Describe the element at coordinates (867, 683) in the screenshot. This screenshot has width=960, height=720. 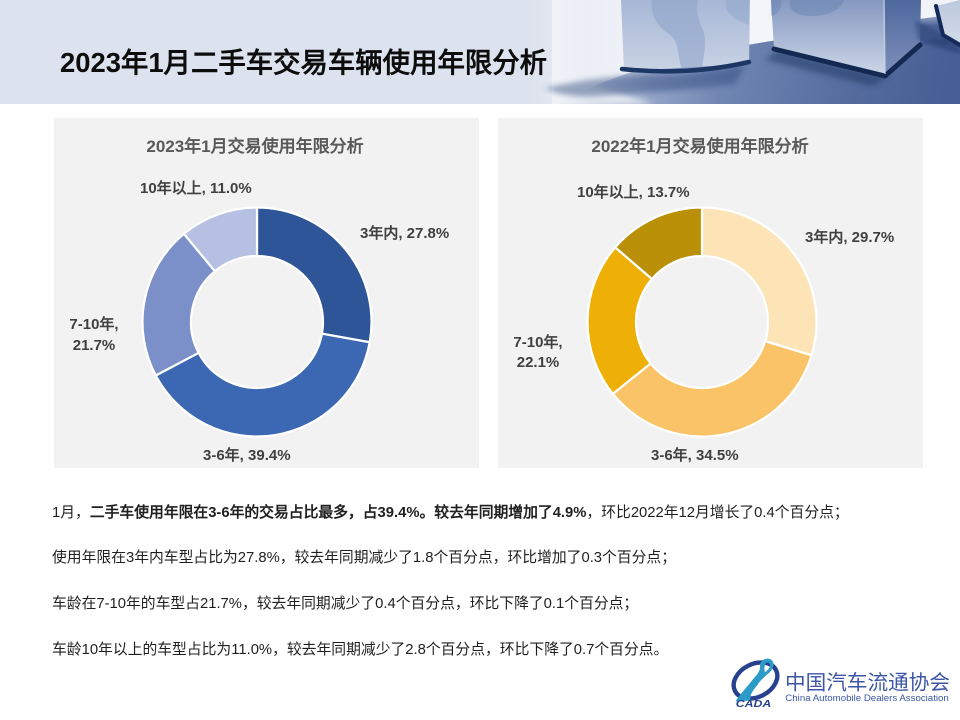
I see `svg-text: 中国汽车流通协会` at that location.